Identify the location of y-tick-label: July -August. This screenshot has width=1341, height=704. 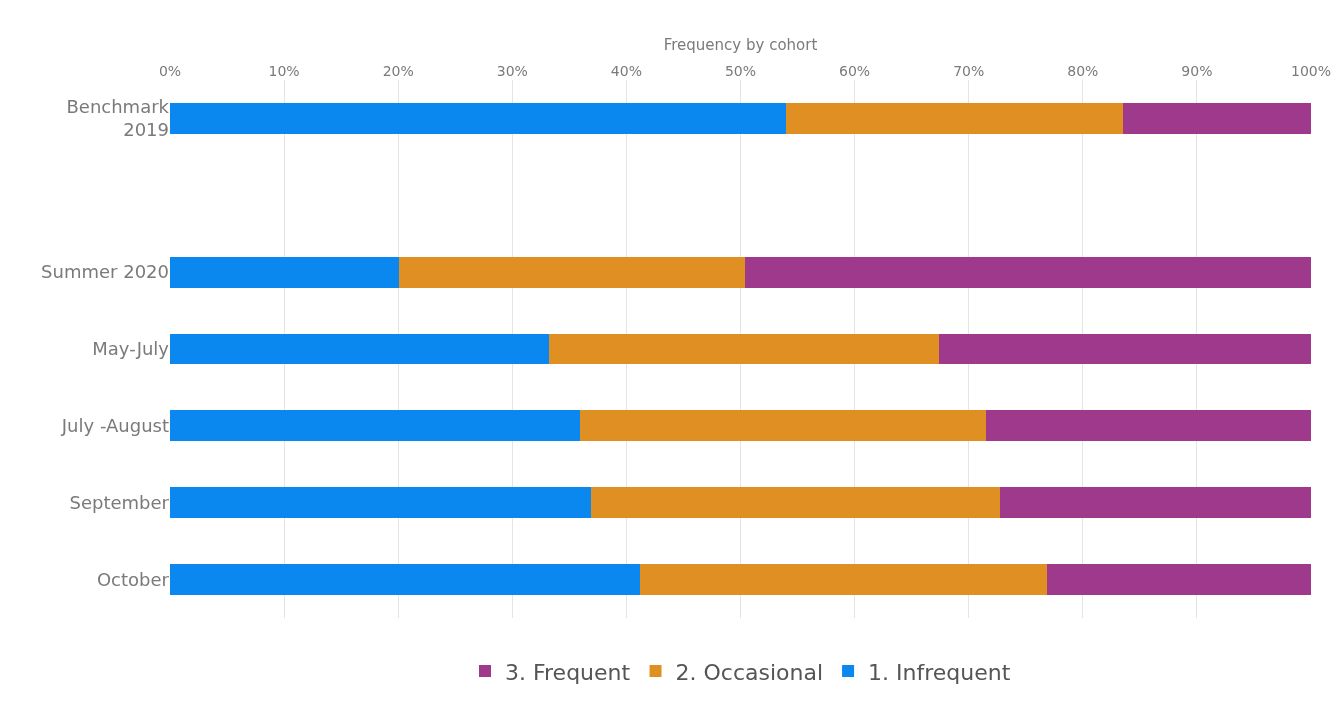
(114, 426).